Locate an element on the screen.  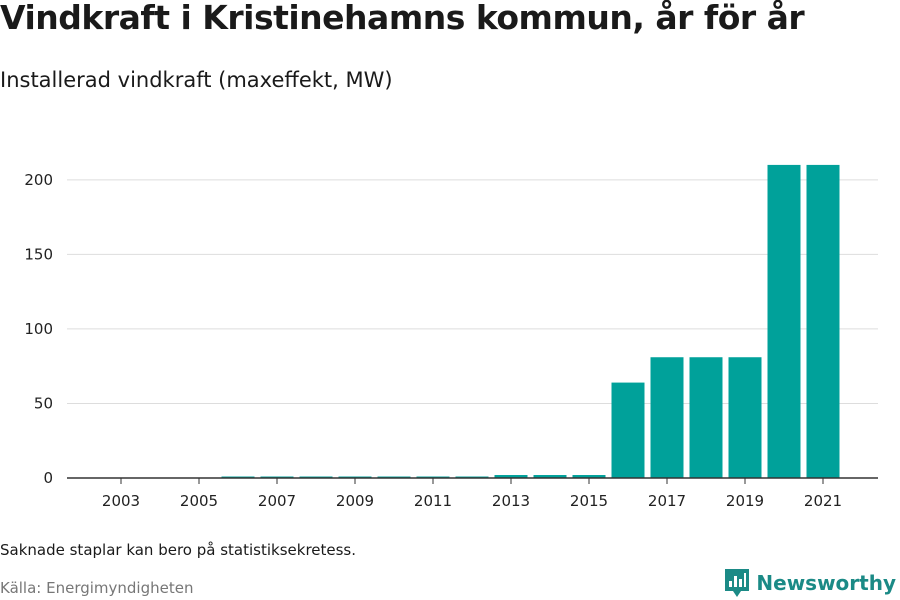
x-tick-label: 2009 is located at coordinates (355, 501).